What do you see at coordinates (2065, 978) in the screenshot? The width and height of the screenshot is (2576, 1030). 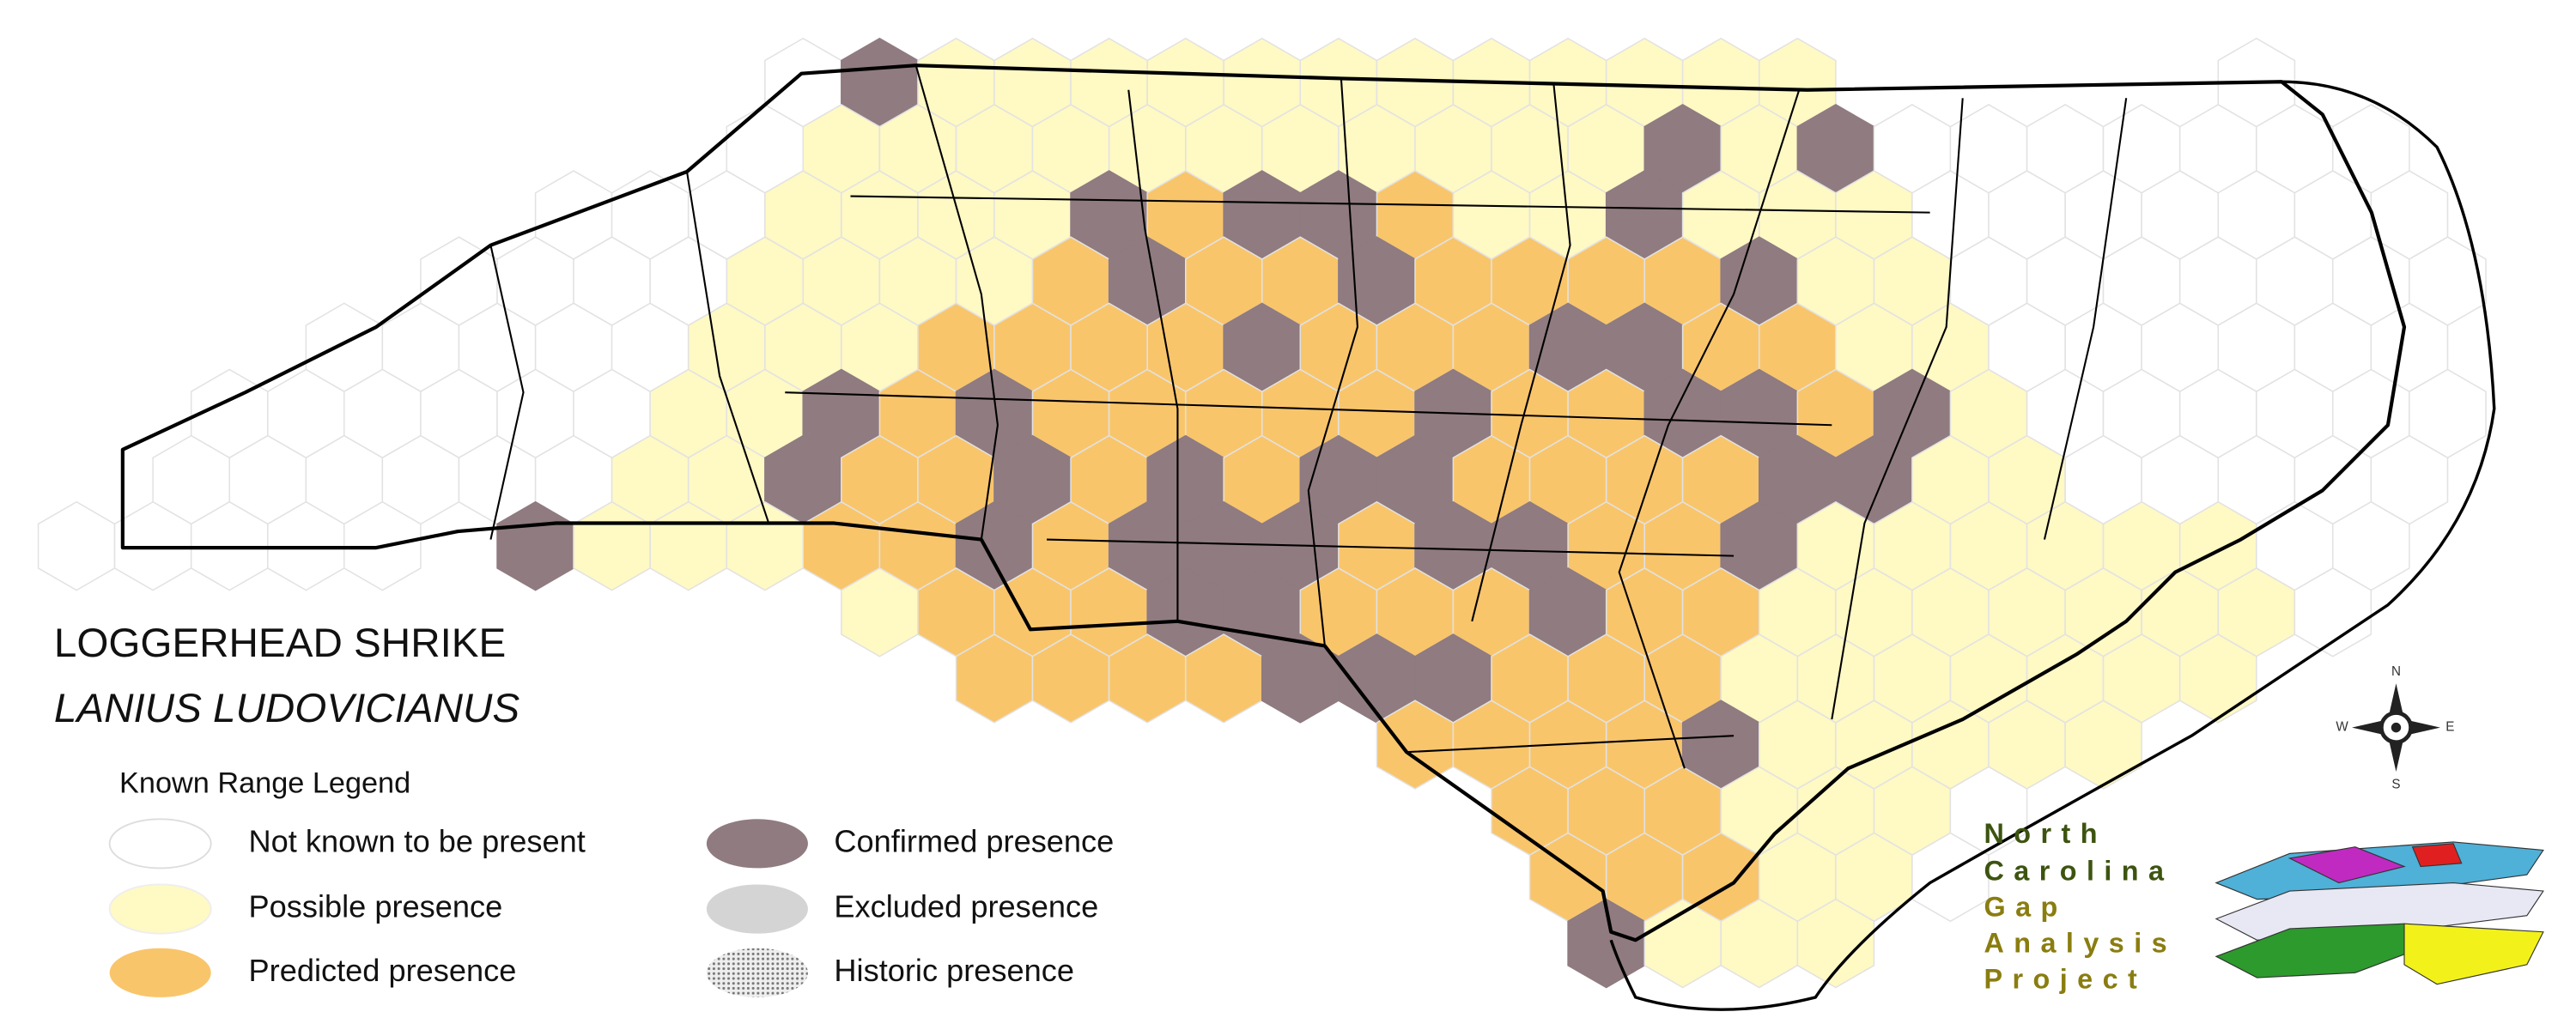 I see `logo-text: Project` at bounding box center [2065, 978].